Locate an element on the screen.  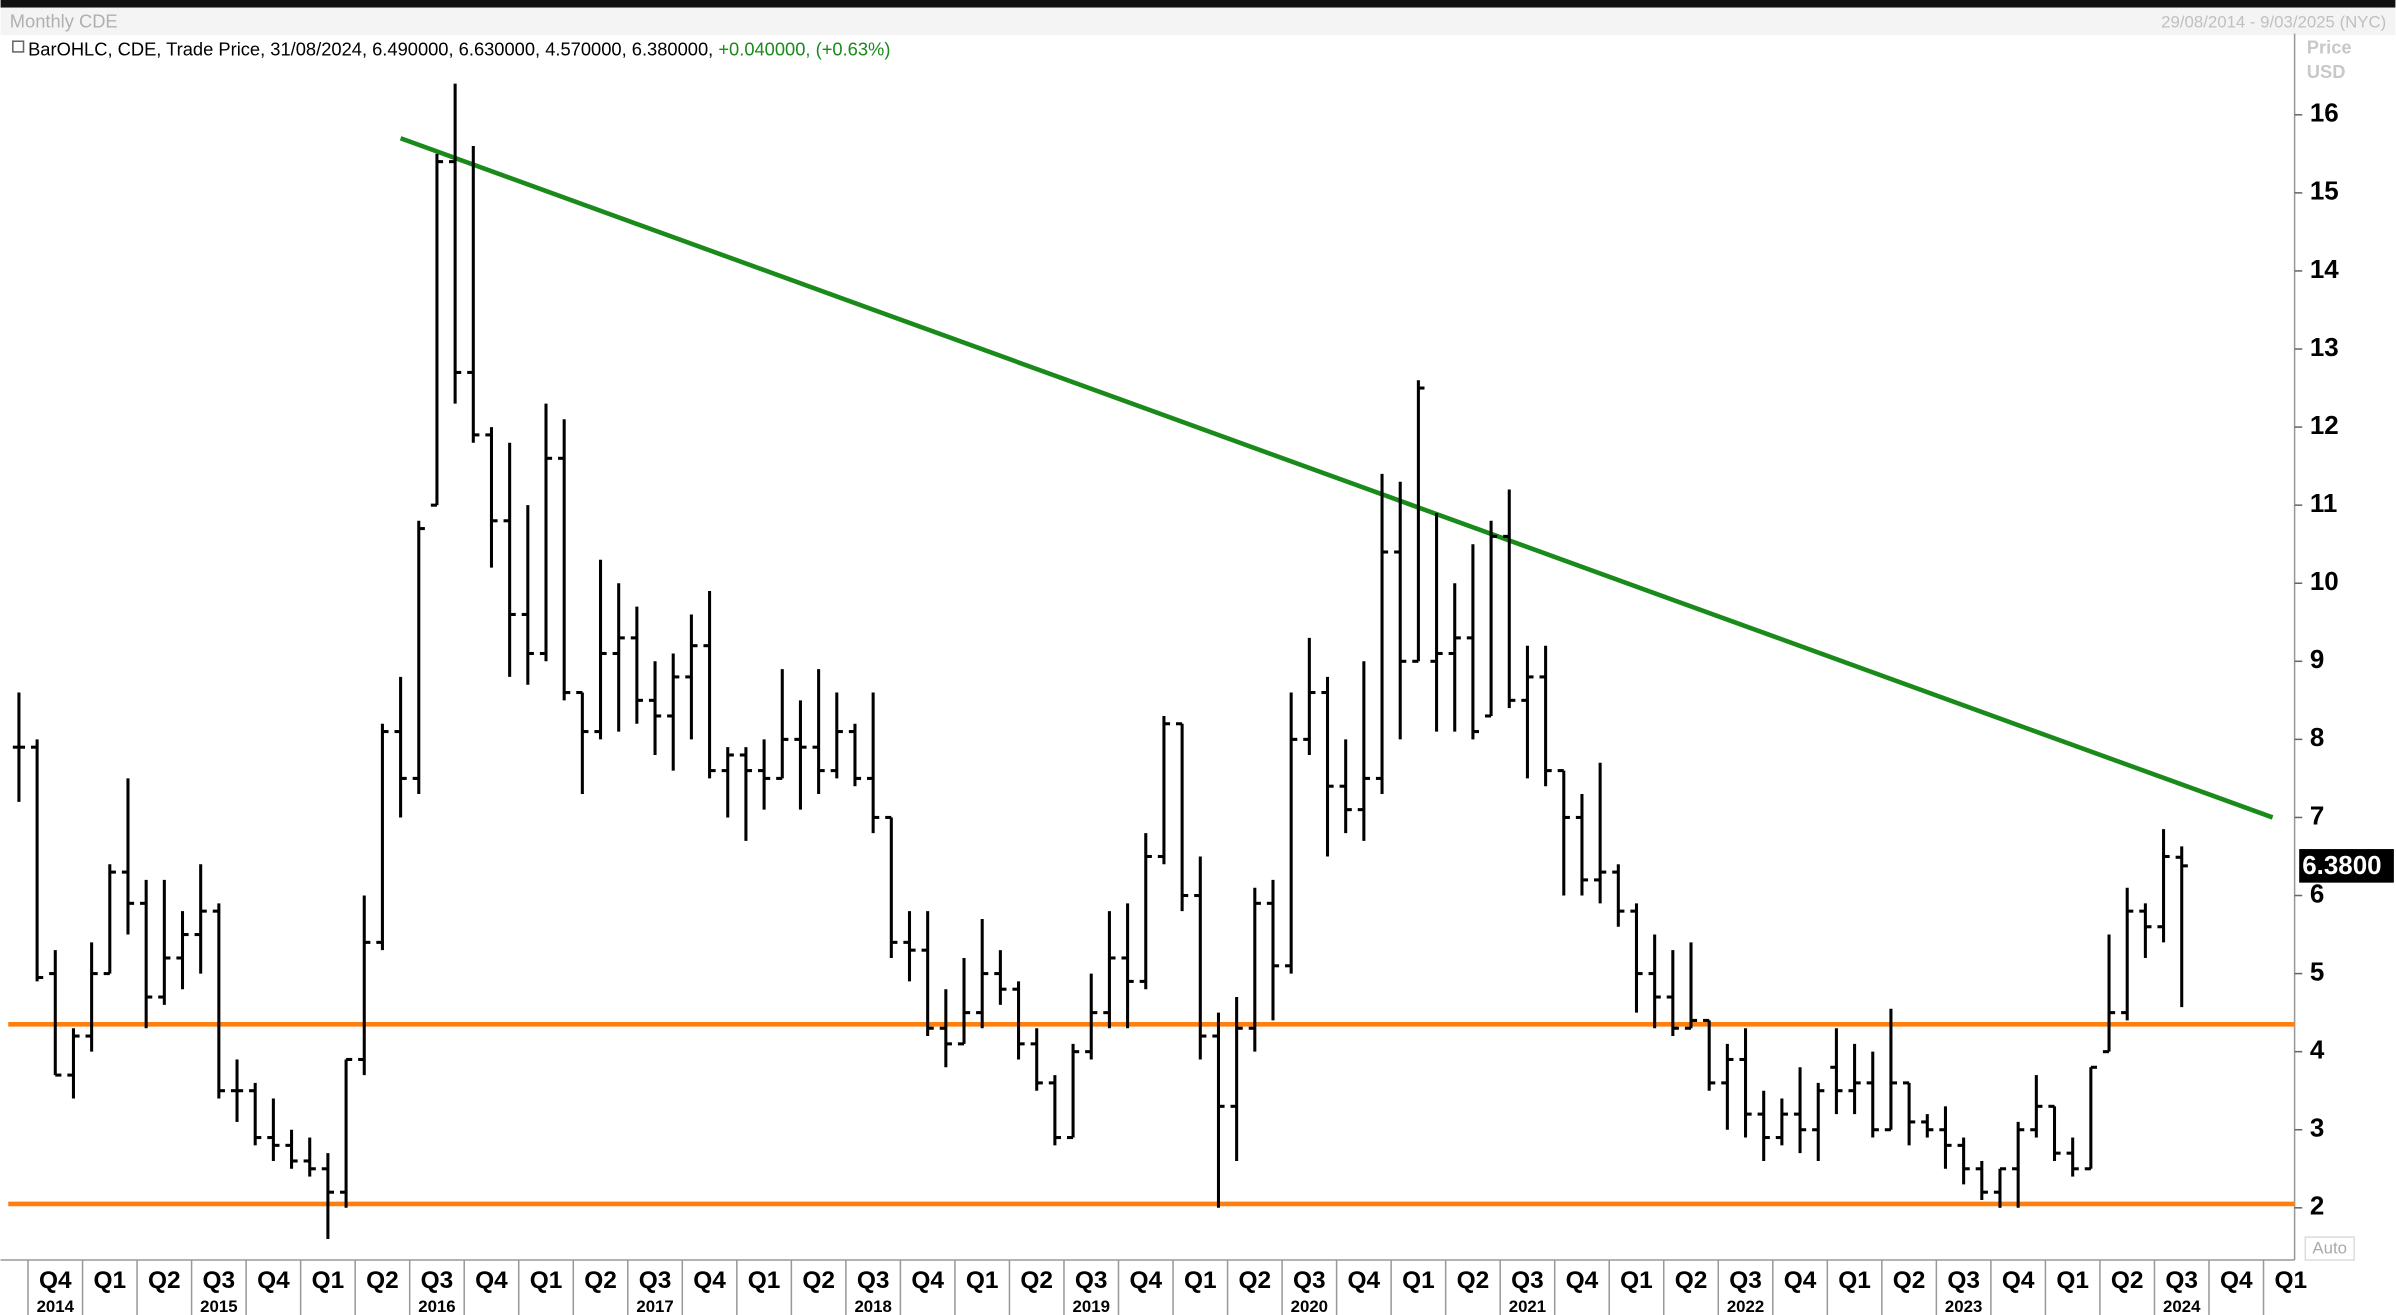
legend-change: +0.040000, (+0.63%) is located at coordinates (804, 48).